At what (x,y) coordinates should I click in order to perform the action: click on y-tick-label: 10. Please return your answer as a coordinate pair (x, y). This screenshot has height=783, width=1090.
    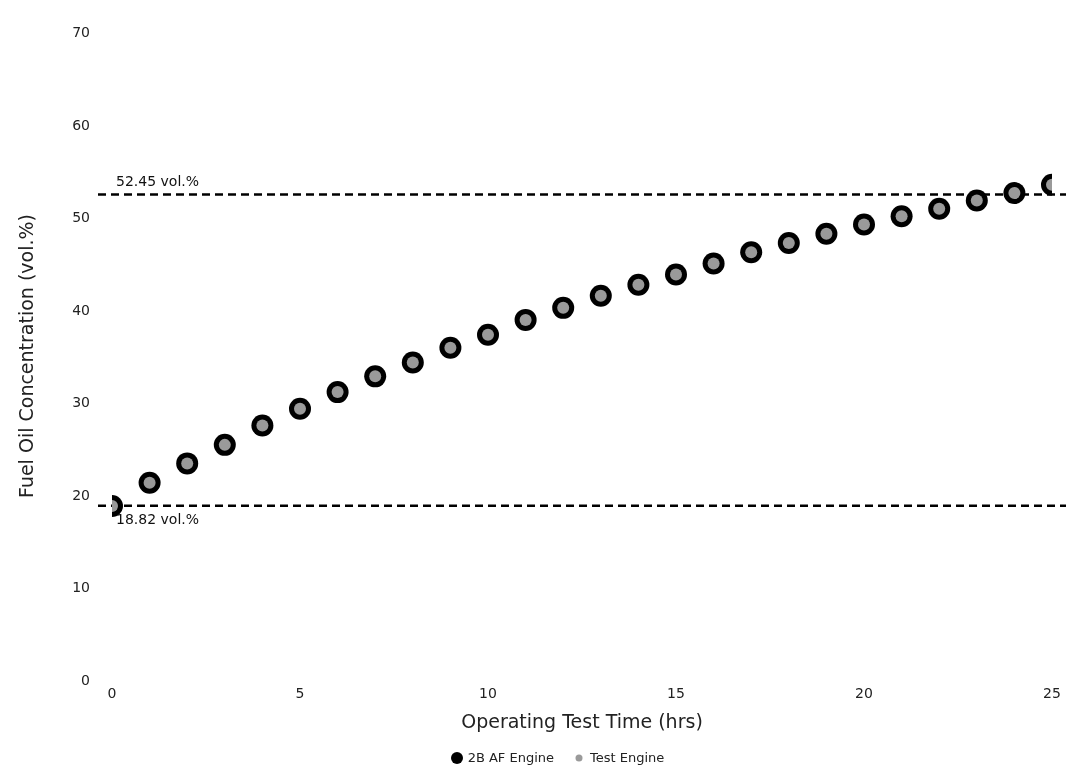
    Looking at the image, I should click on (81, 587).